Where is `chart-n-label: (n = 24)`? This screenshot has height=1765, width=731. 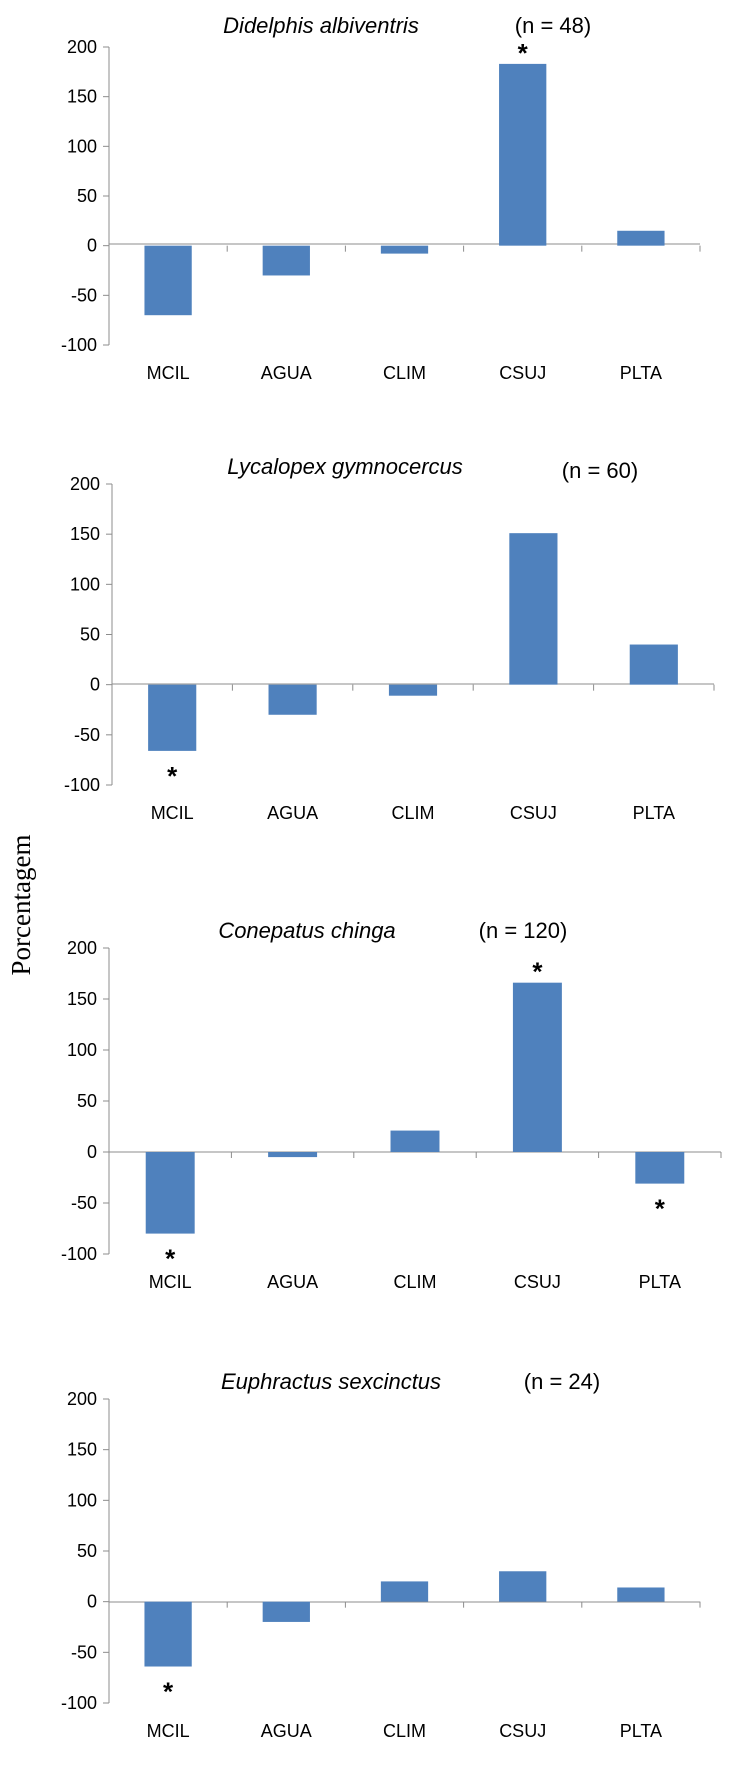
chart-n-label: (n = 24) is located at coordinates (562, 1381).